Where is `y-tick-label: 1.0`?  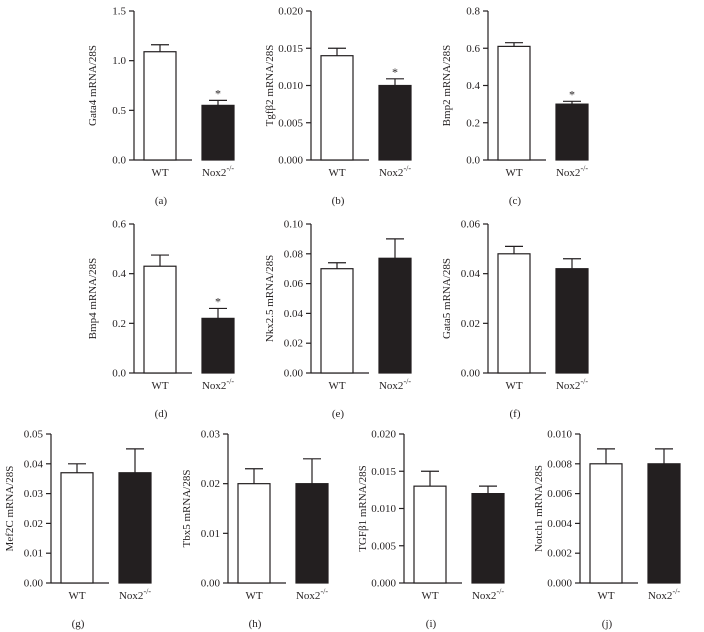
y-tick-label: 1.0 is located at coordinates (119, 61).